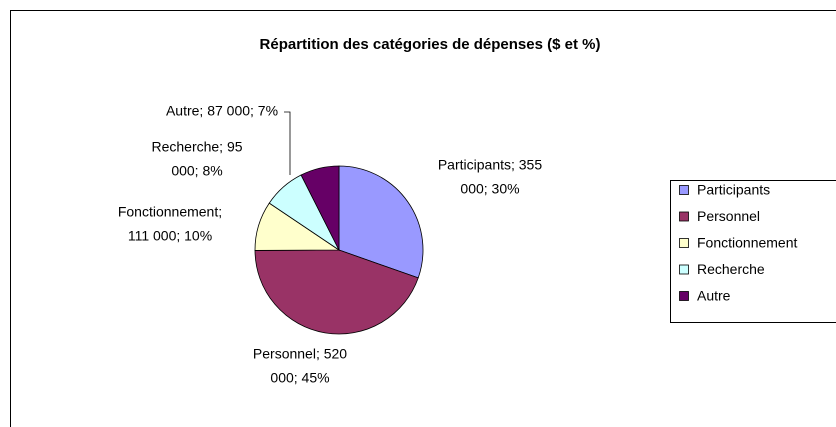 The width and height of the screenshot is (836, 427). I want to click on legend-label: Autre, so click(714, 296).